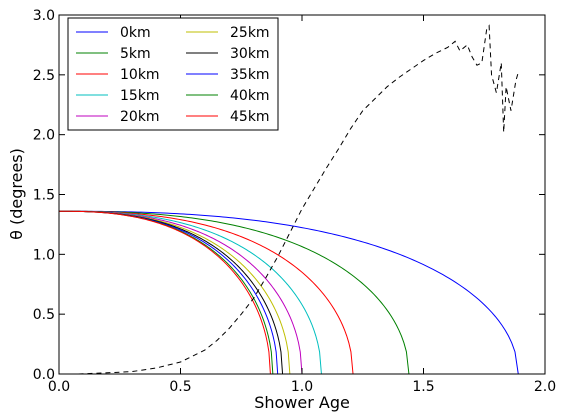 This screenshot has width=566, height=414. I want to click on y-tick-label: 3.0, so click(44, 16).